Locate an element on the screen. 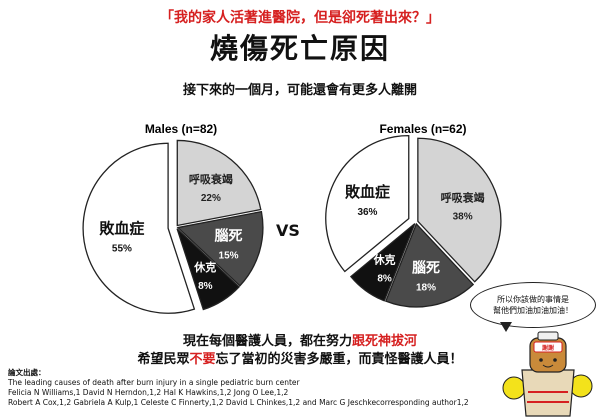  bottom-line-1: 現在每個醫護人員，都在努力跟死神拔河 is located at coordinates (300, 339).